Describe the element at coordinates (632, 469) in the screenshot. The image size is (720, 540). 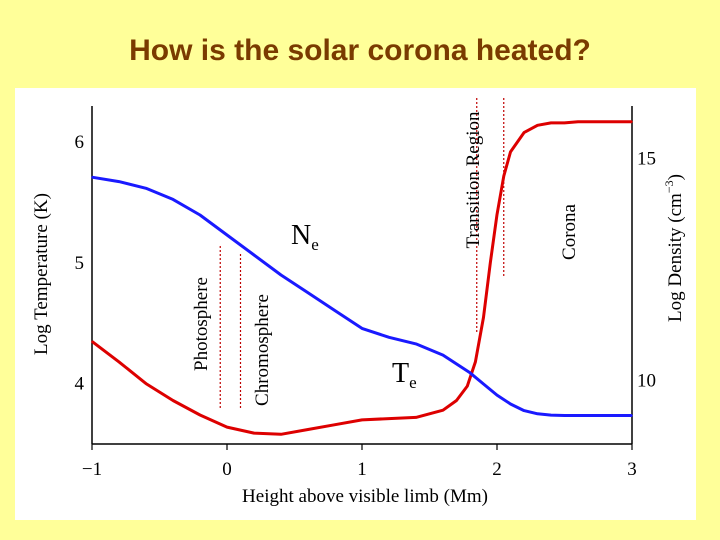
I see `x-tick-label: 3` at that location.